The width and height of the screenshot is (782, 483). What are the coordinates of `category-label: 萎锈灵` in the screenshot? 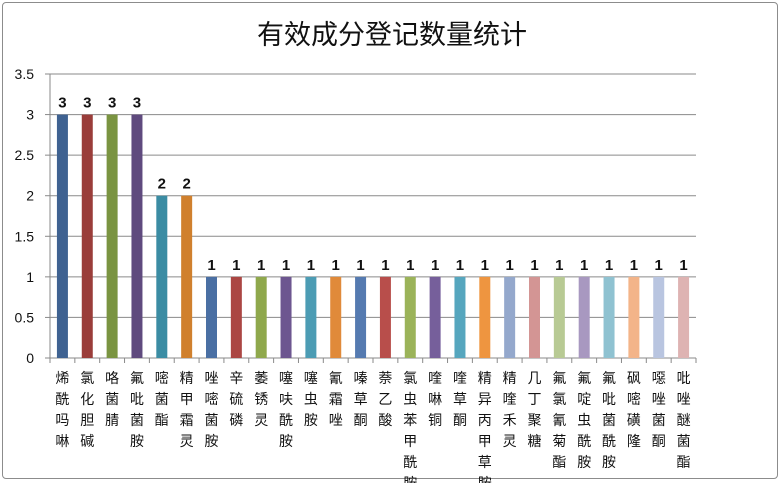 It's located at (261, 400).